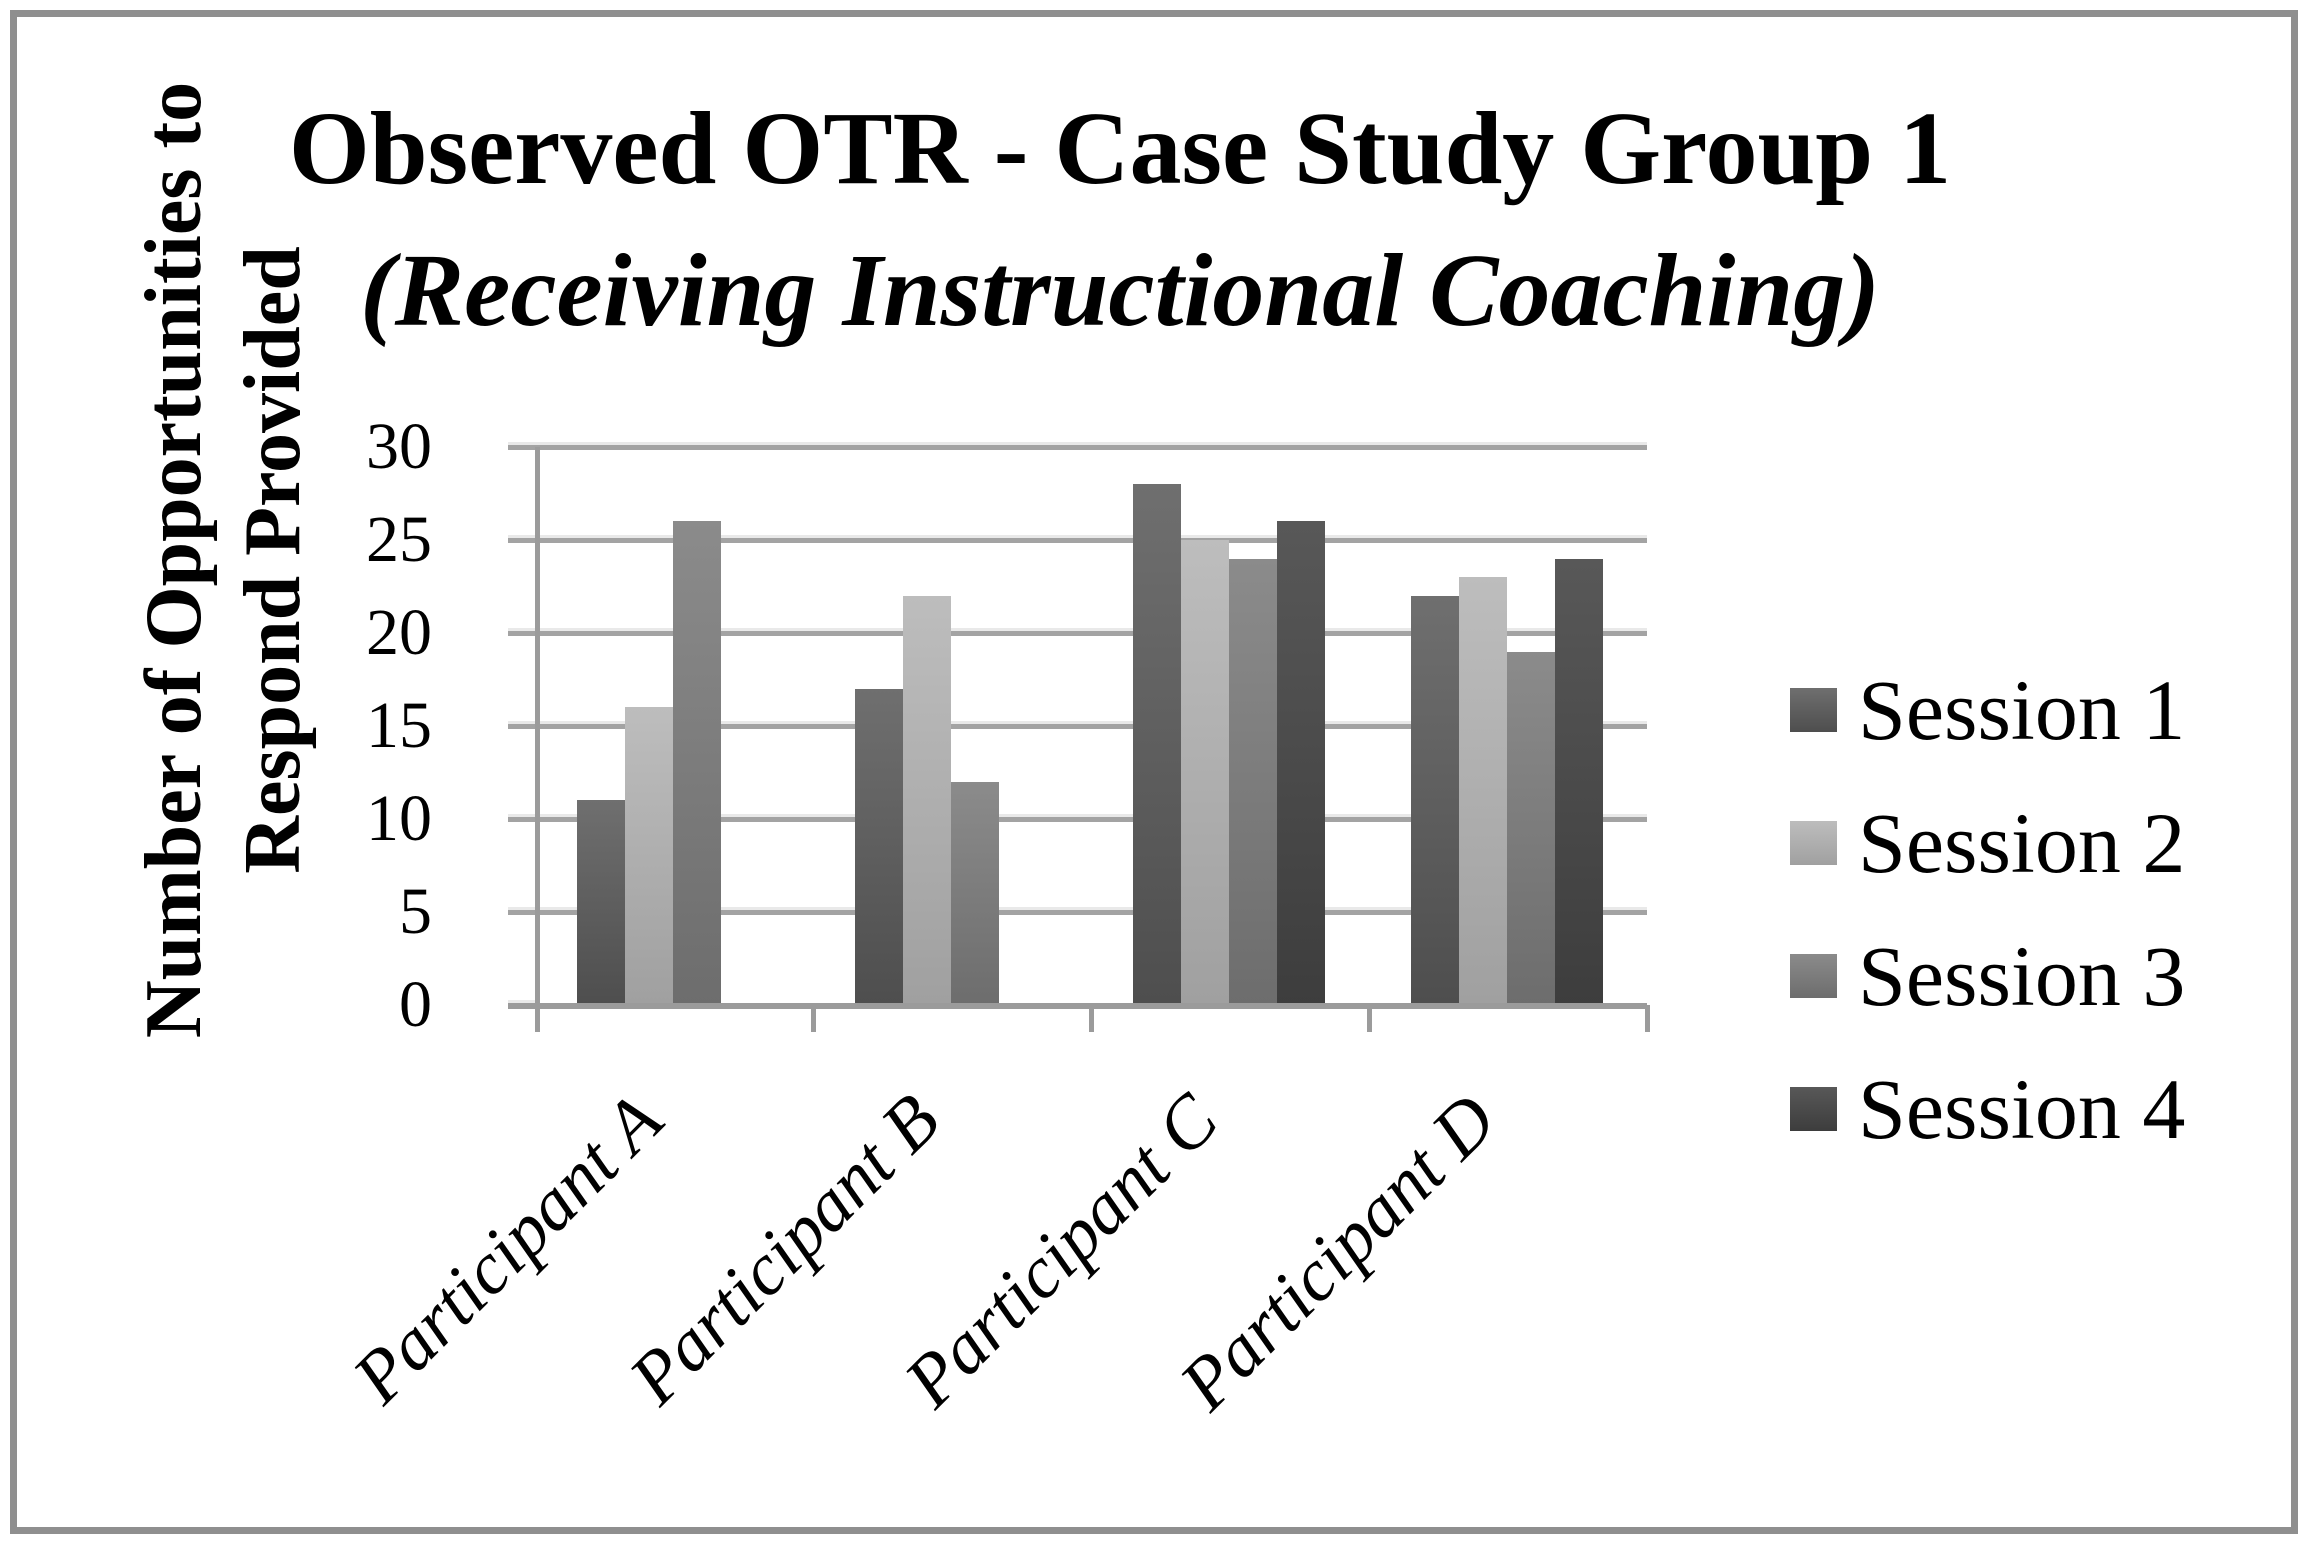  I want to click on bar-session2-participantb, so click(927, 800).